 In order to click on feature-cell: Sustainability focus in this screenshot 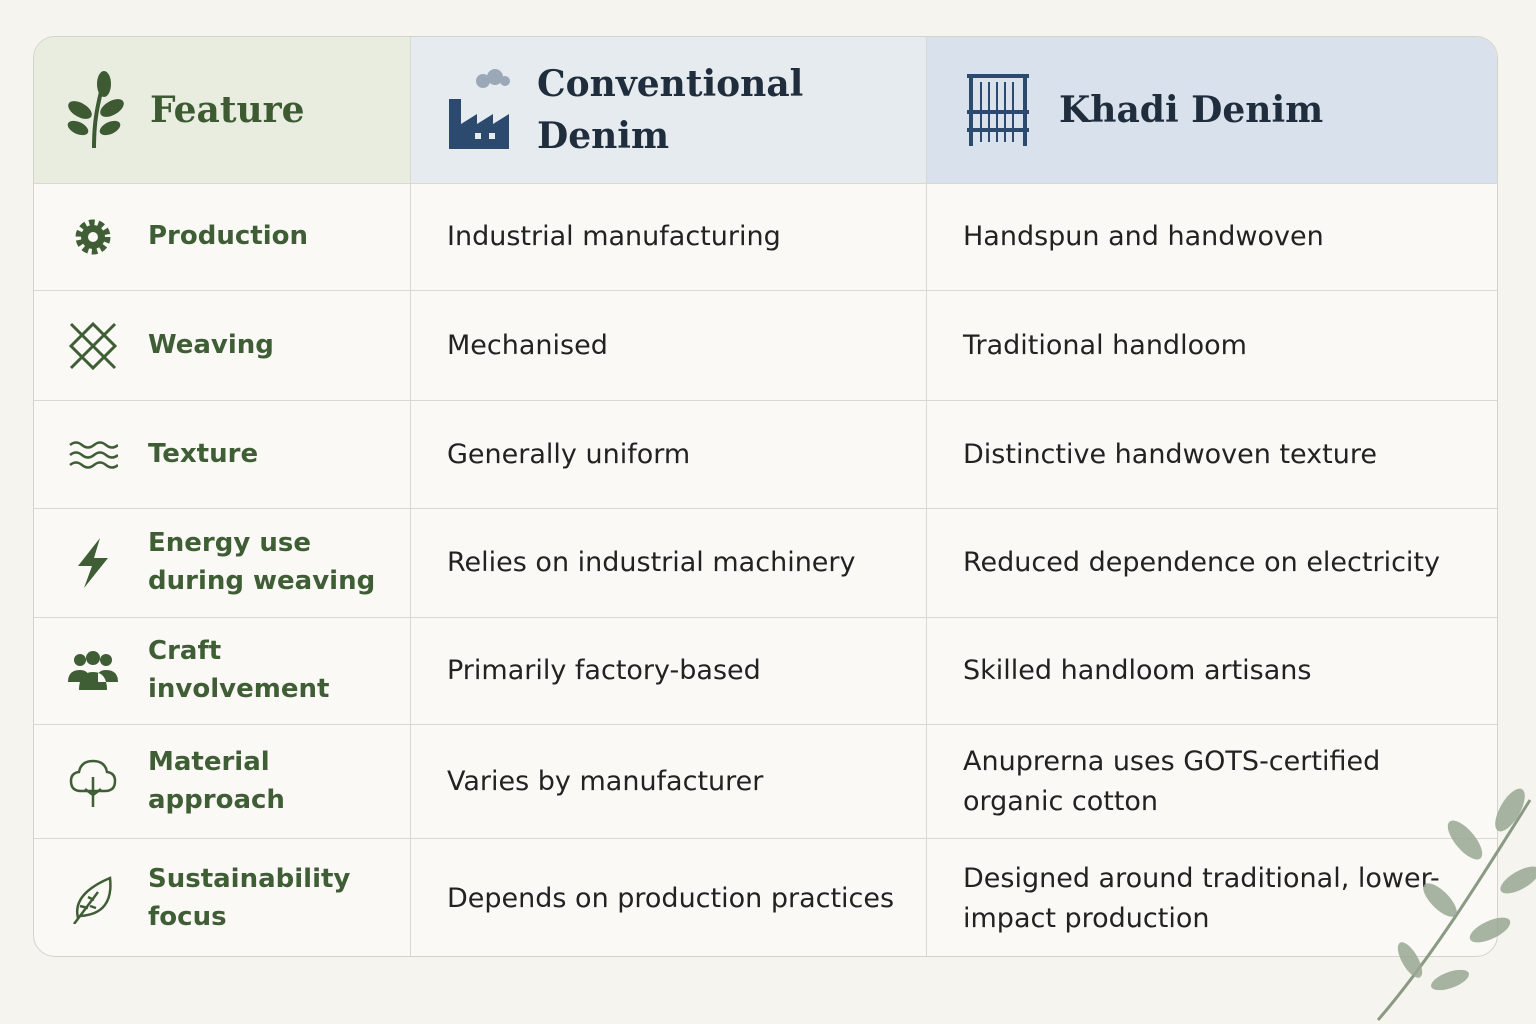, I will do `click(222, 897)`.